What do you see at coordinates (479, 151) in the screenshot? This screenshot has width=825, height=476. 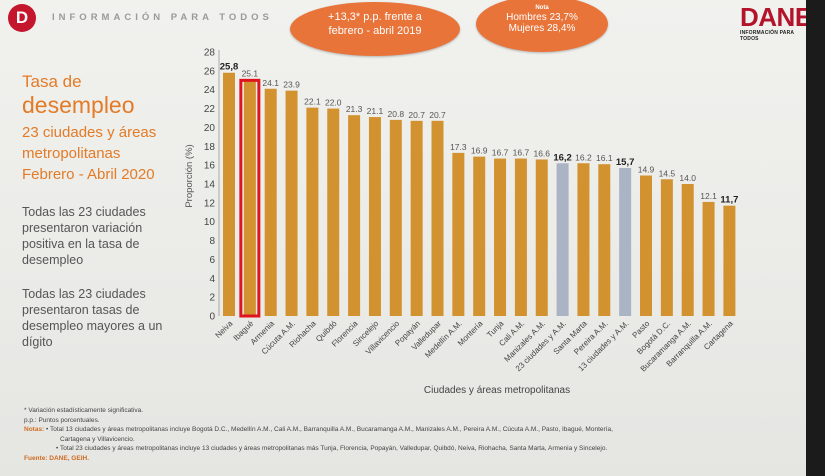 I see `value-label: 16.9` at bounding box center [479, 151].